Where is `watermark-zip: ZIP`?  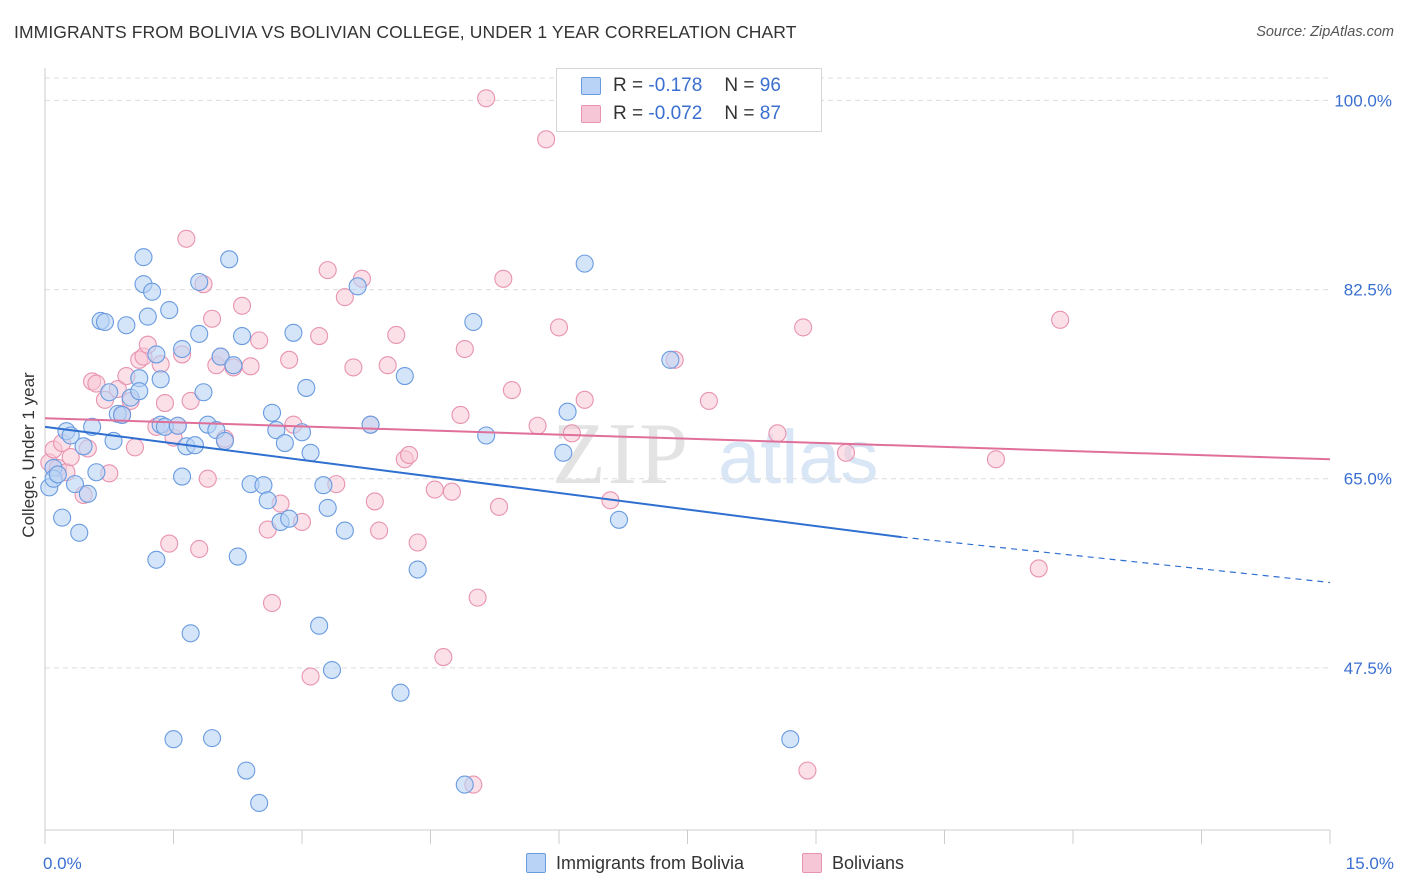 watermark-zip: ZIP is located at coordinates (621, 454).